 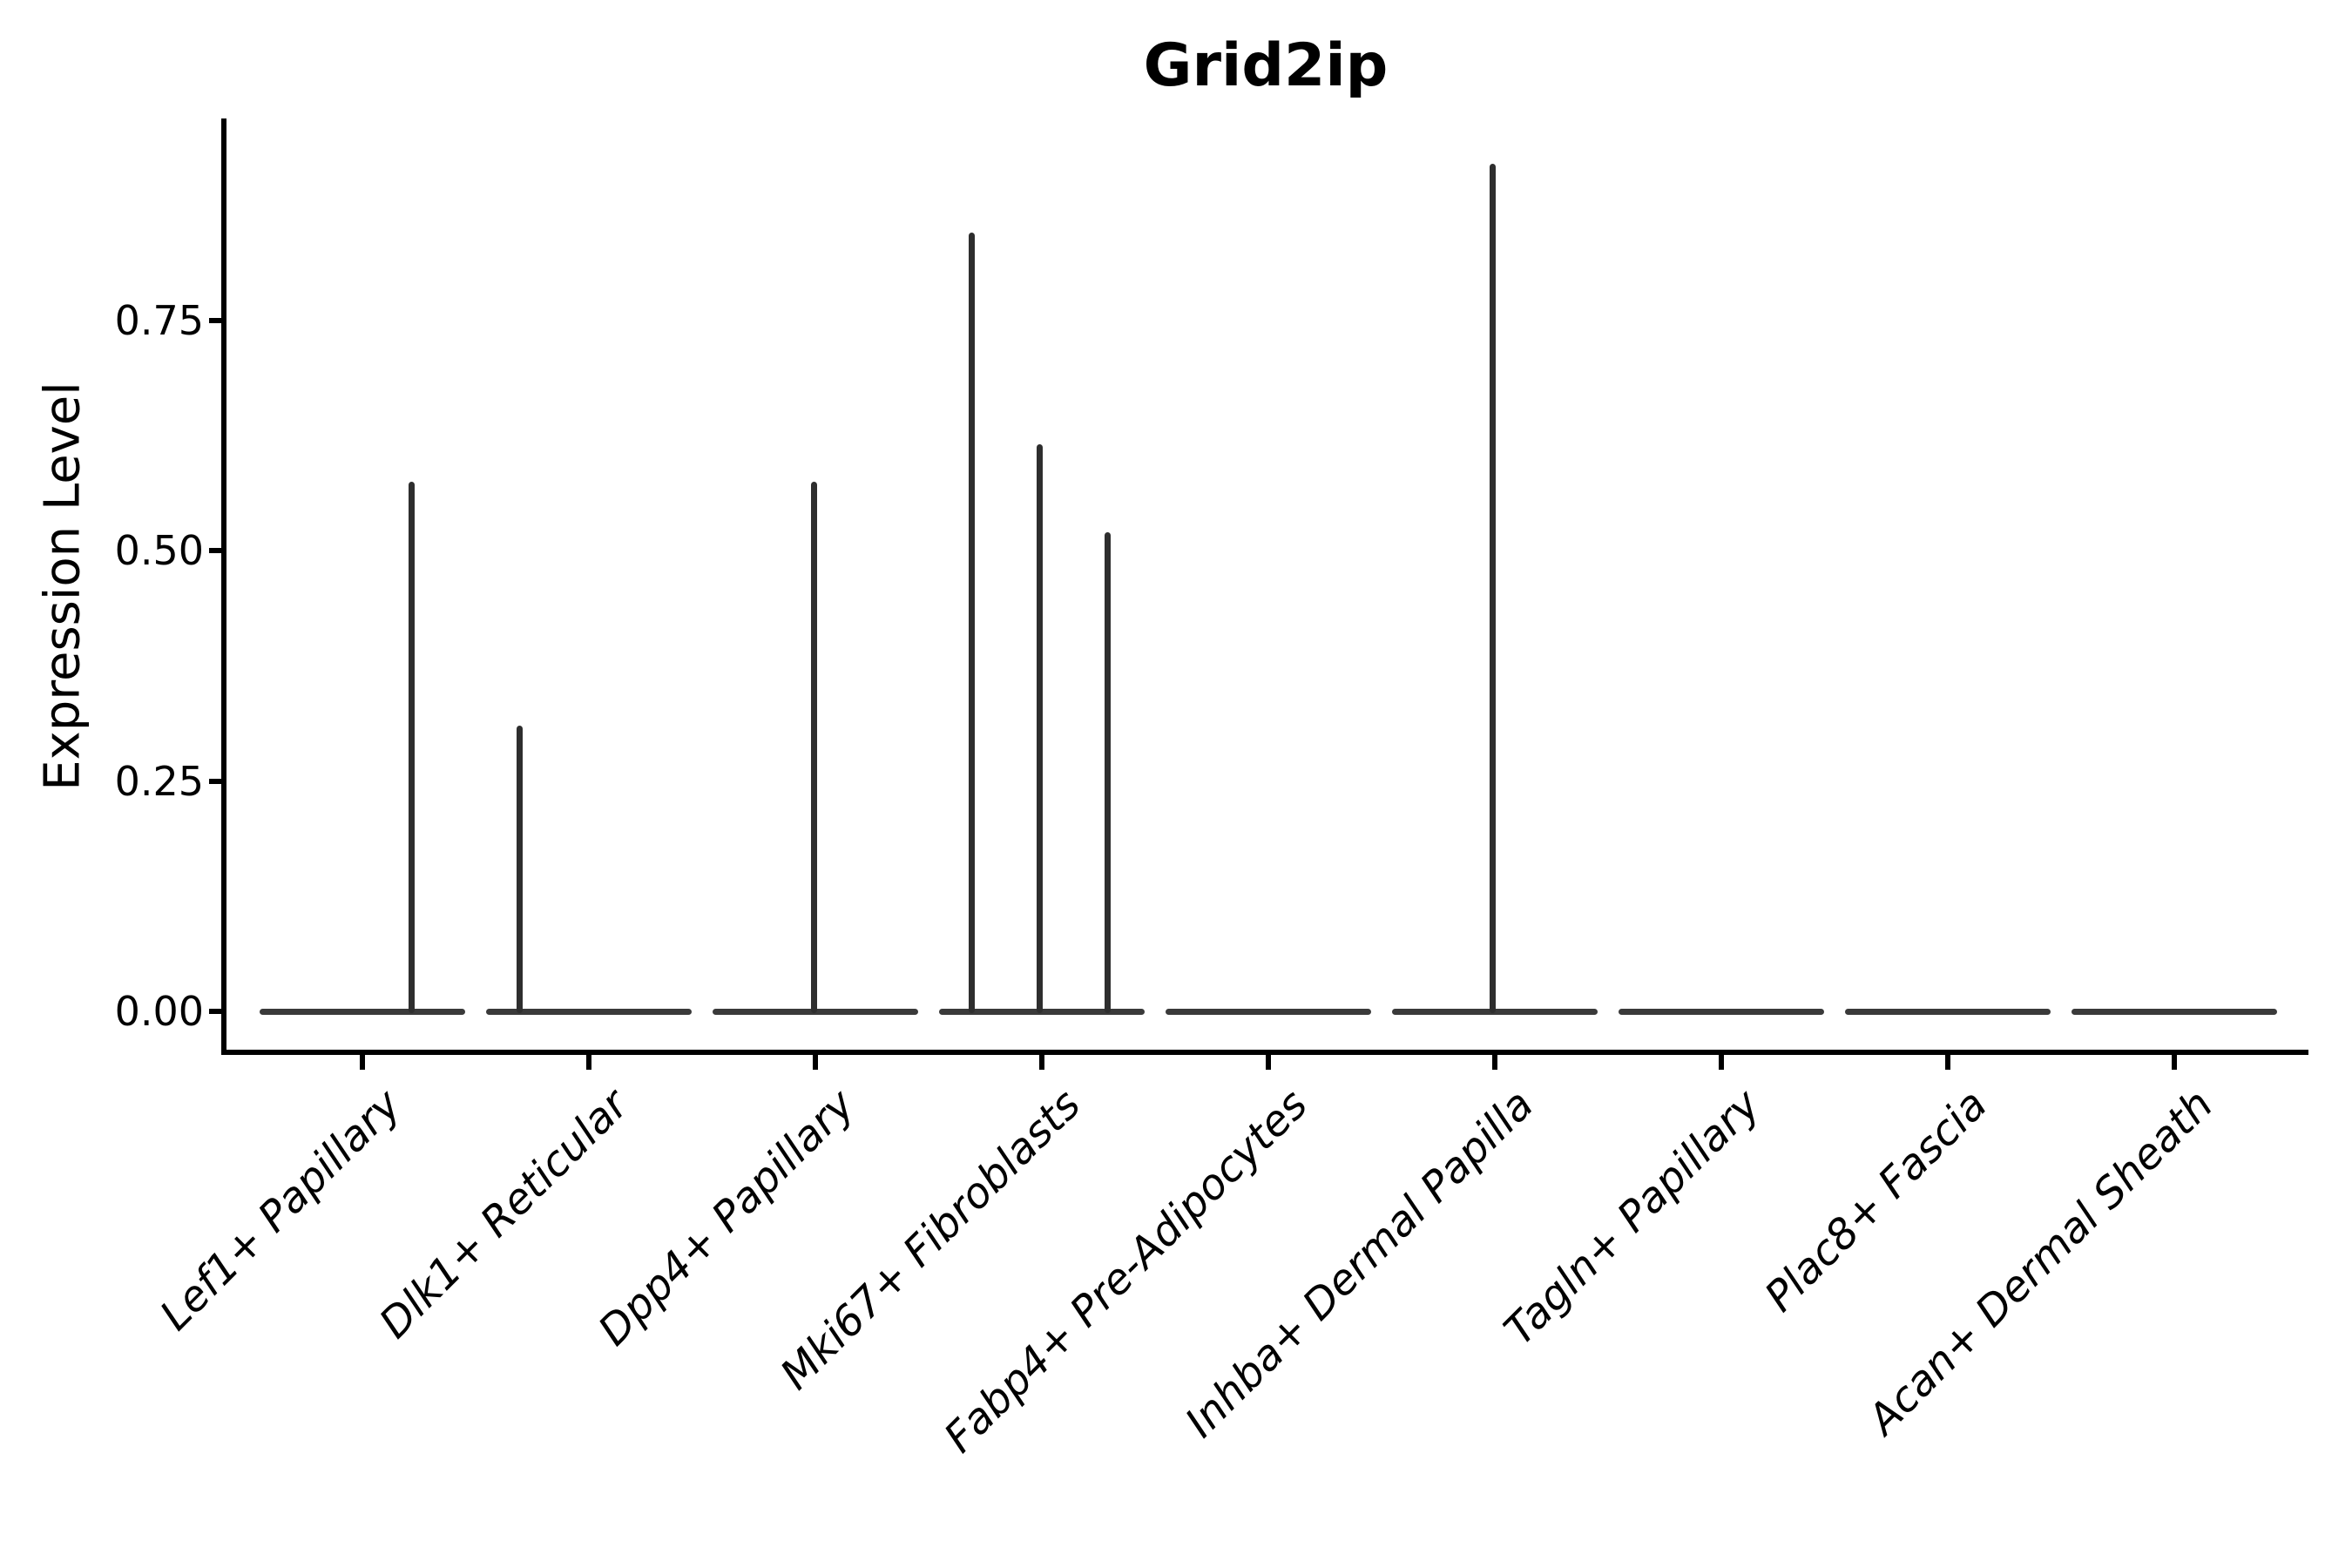 What do you see at coordinates (159, 550) in the screenshot?
I see `y-tick-label: 0.50` at bounding box center [159, 550].